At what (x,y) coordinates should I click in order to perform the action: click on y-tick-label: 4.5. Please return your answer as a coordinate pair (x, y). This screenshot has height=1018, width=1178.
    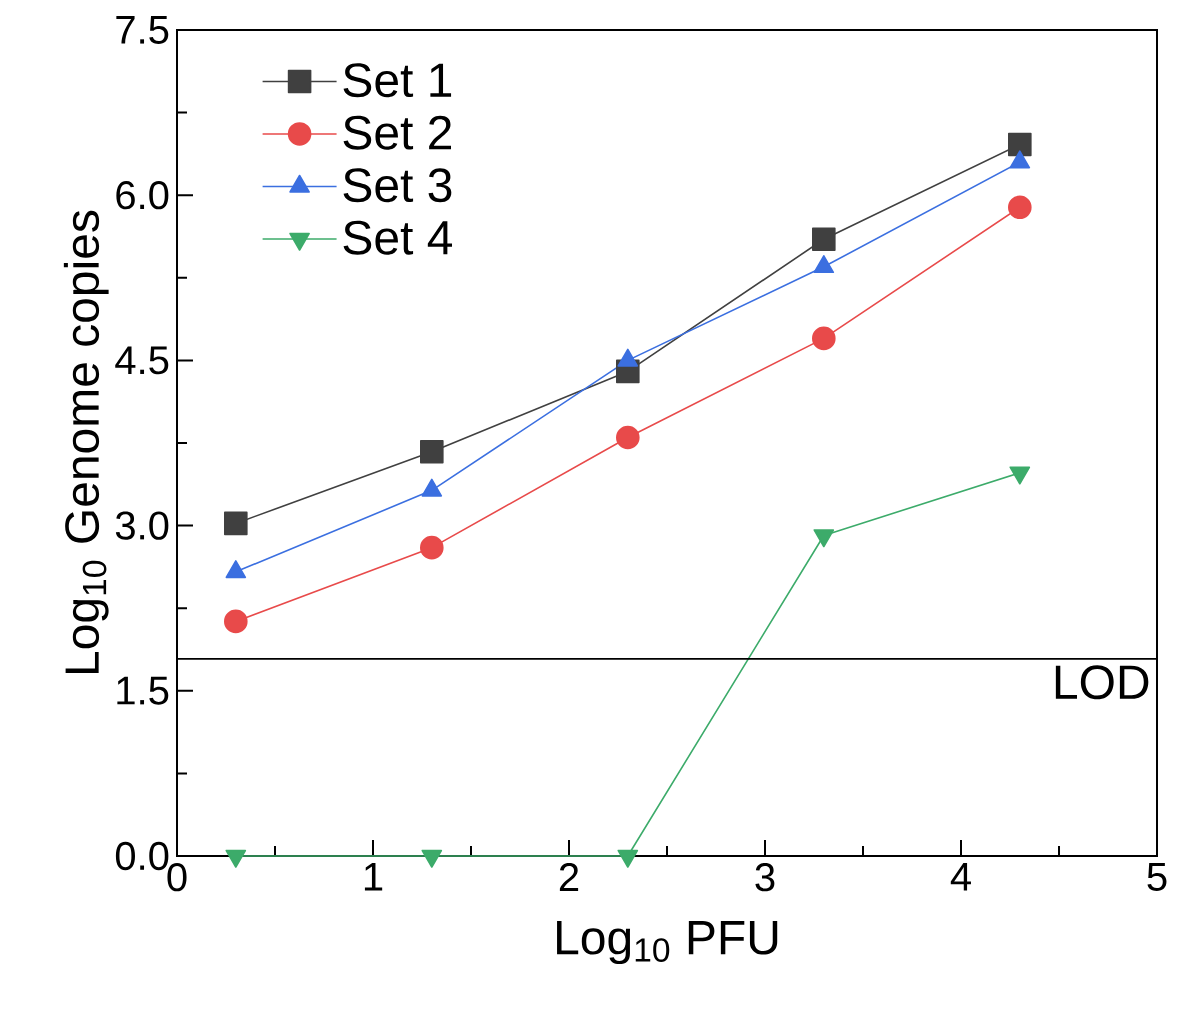
    Looking at the image, I should click on (142, 360).